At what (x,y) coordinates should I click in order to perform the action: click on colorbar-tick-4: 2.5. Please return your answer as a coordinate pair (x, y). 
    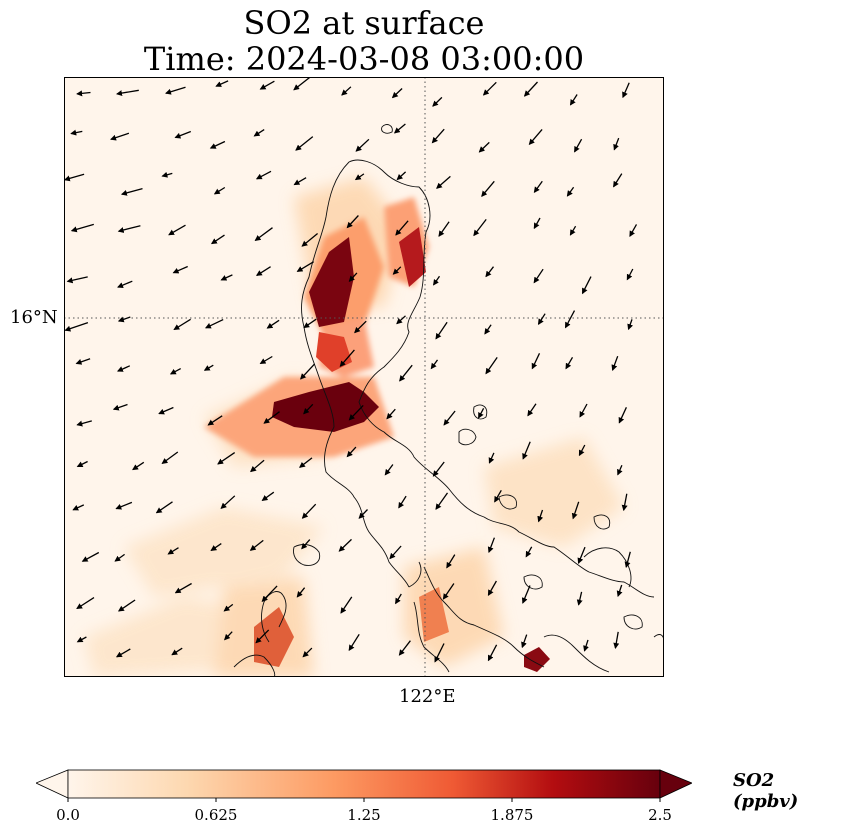
    Looking at the image, I should click on (660, 815).